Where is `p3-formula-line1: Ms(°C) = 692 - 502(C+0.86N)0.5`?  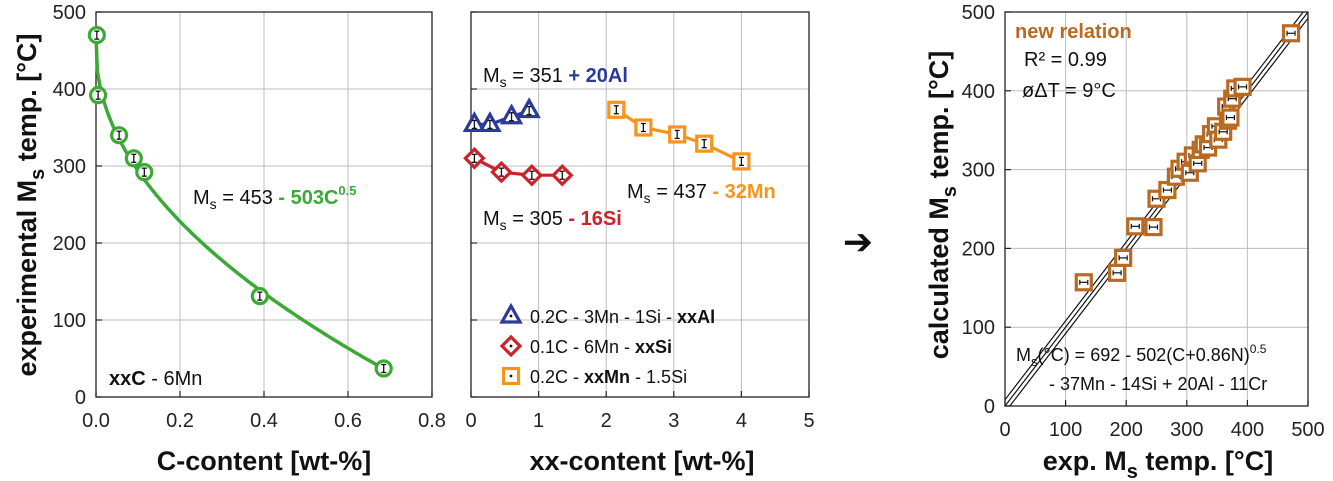
p3-formula-line1: Ms(°C) = 692 - 502(C+0.86N)0.5 is located at coordinates (1141, 355).